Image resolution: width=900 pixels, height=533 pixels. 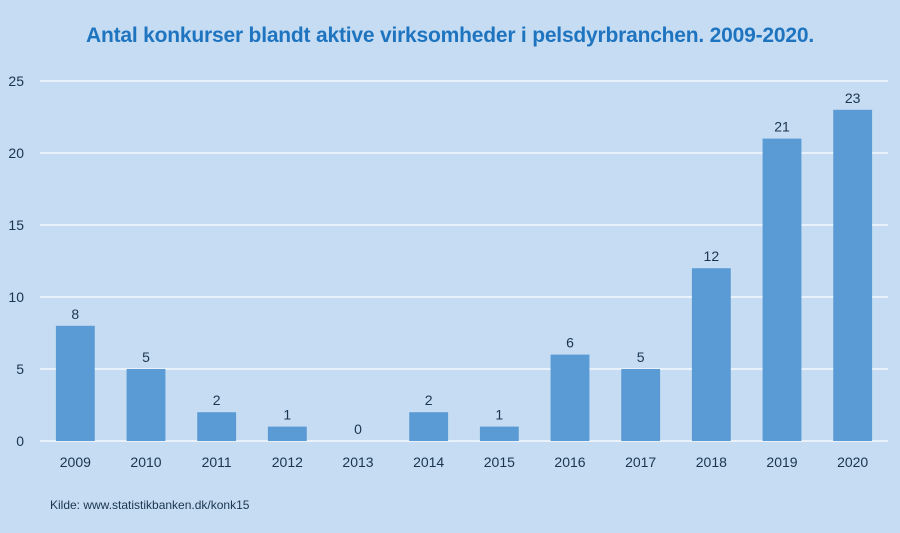 I want to click on x-tick-label-2014: 2014, so click(x=428, y=462).